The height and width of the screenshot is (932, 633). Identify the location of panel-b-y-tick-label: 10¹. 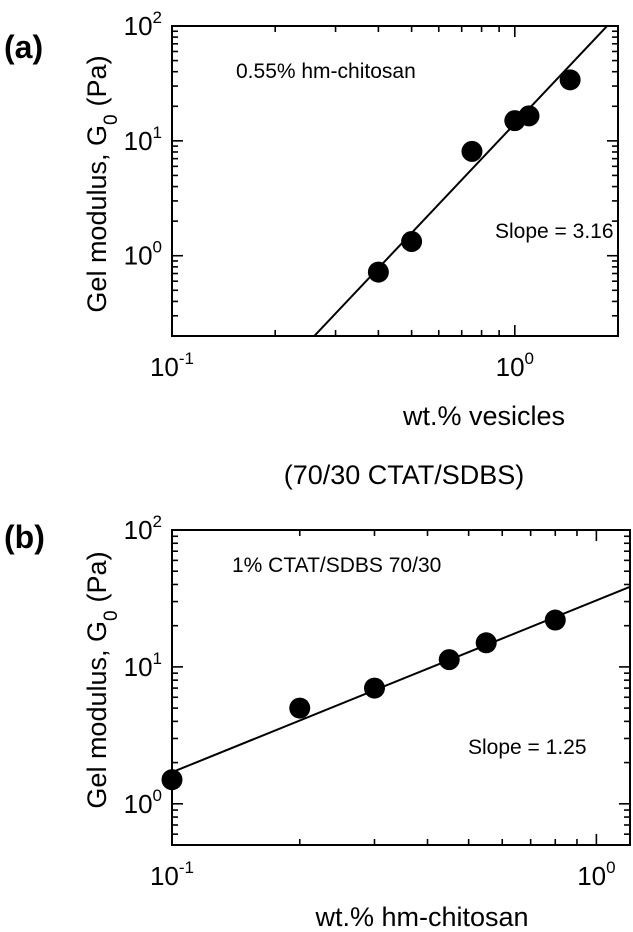
(143, 665).